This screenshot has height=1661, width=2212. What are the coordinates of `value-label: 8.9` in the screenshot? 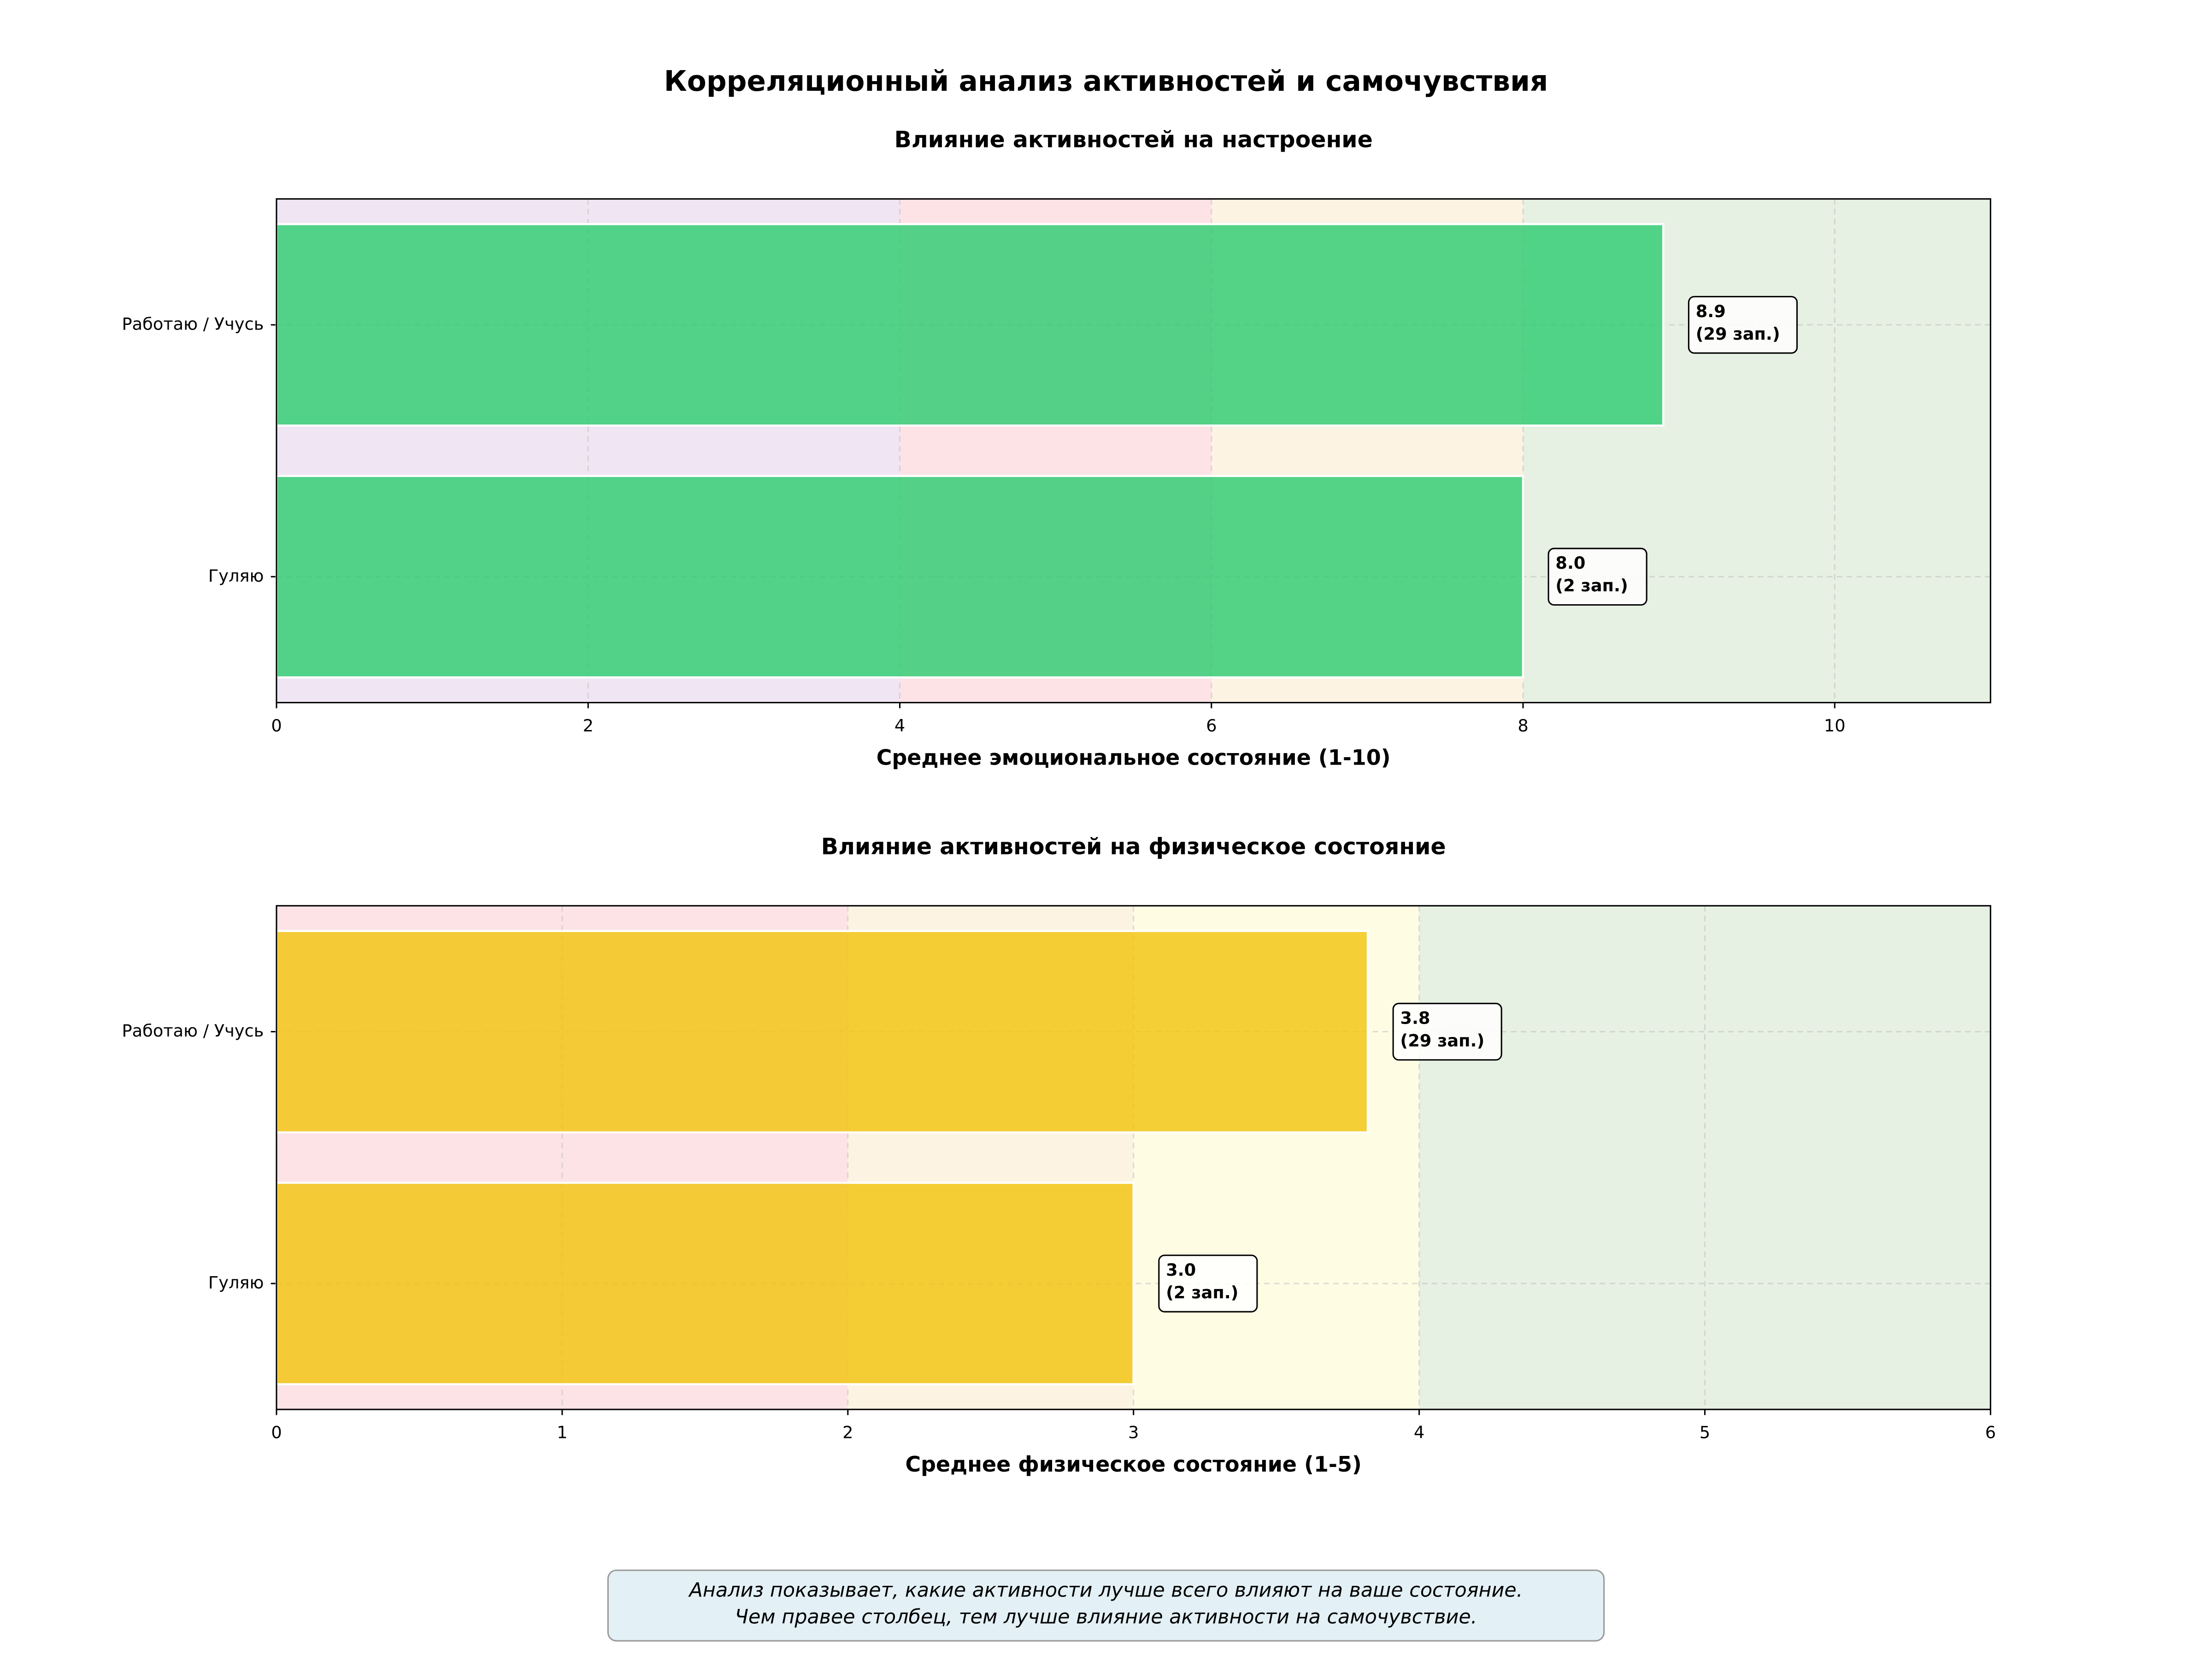 It's located at (1711, 311).